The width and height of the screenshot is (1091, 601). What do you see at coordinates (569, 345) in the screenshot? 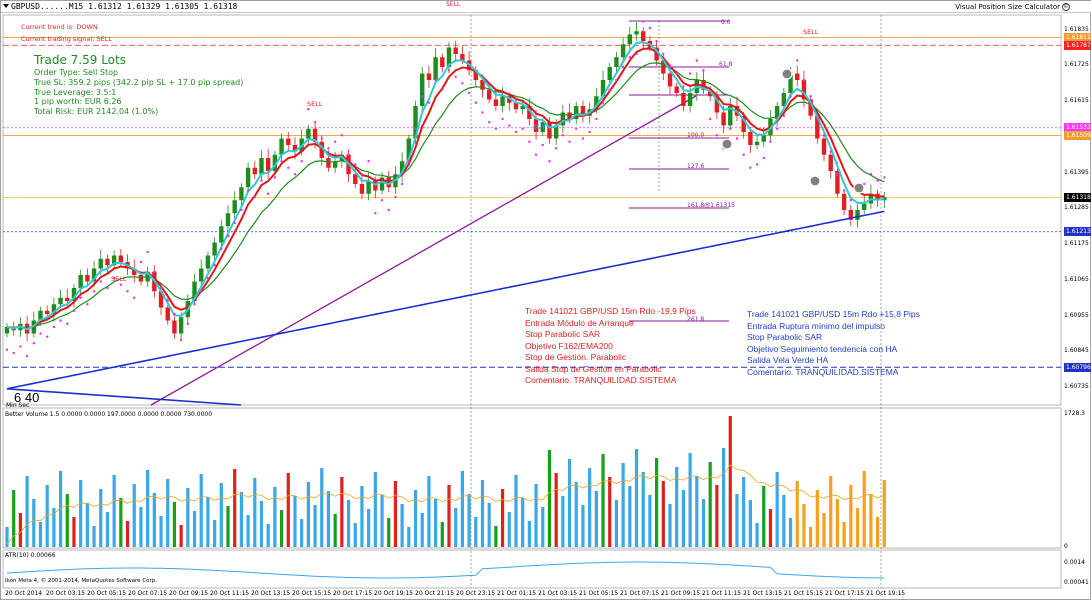
I see `trade-note-line: Objetivo F162/EMA200` at bounding box center [569, 345].